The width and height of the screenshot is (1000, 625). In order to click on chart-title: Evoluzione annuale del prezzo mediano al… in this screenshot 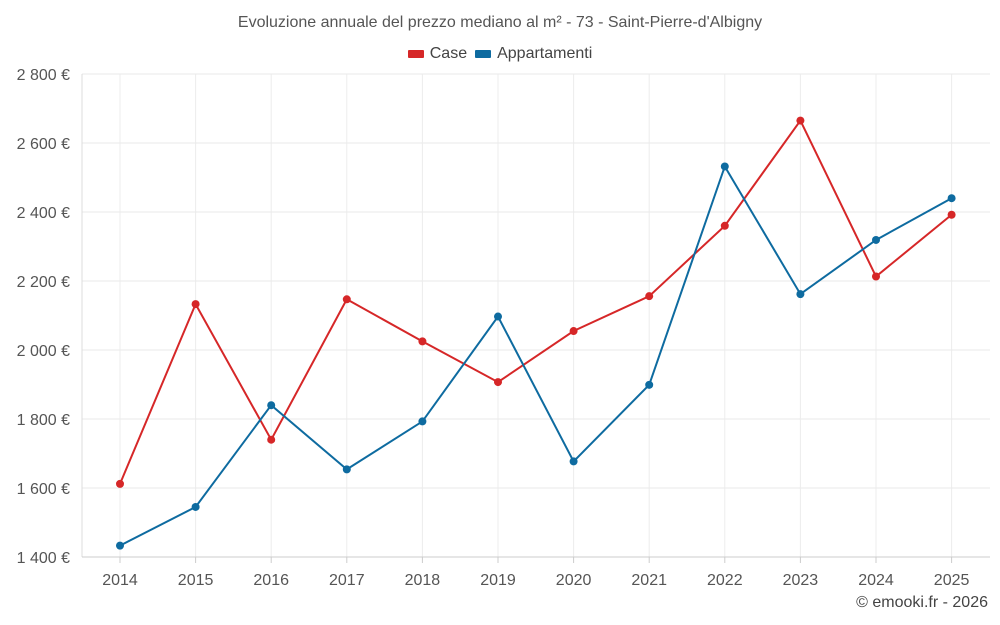, I will do `click(500, 22)`.